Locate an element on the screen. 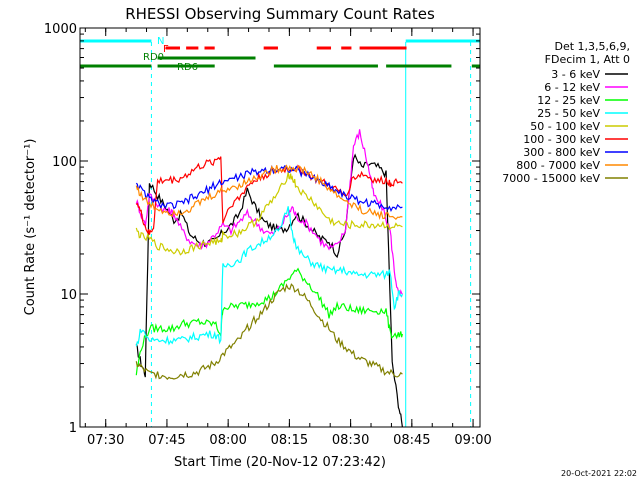 This screenshot has width=640, height=480. state-bar-label: N is located at coordinates (160, 41).